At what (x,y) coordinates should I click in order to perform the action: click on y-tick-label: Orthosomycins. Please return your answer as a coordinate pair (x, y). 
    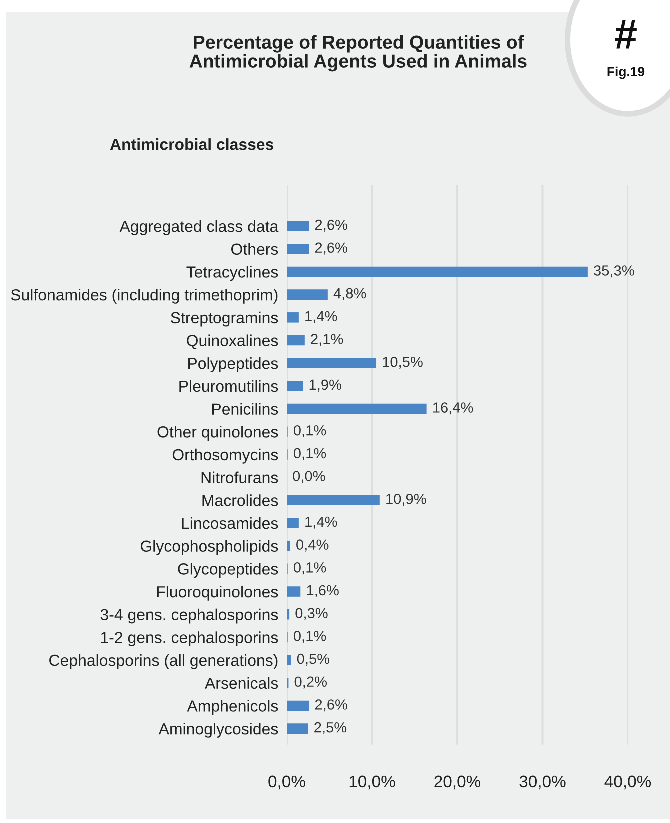
    Looking at the image, I should click on (225, 456).